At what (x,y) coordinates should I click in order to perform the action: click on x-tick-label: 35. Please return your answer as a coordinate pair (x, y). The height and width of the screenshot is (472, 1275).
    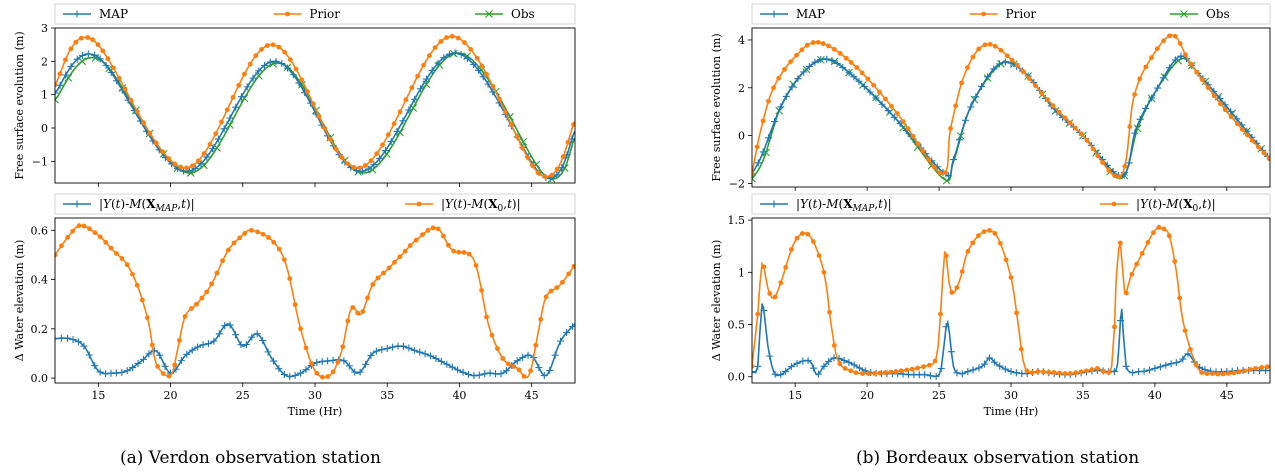
    Looking at the image, I should click on (1083, 395).